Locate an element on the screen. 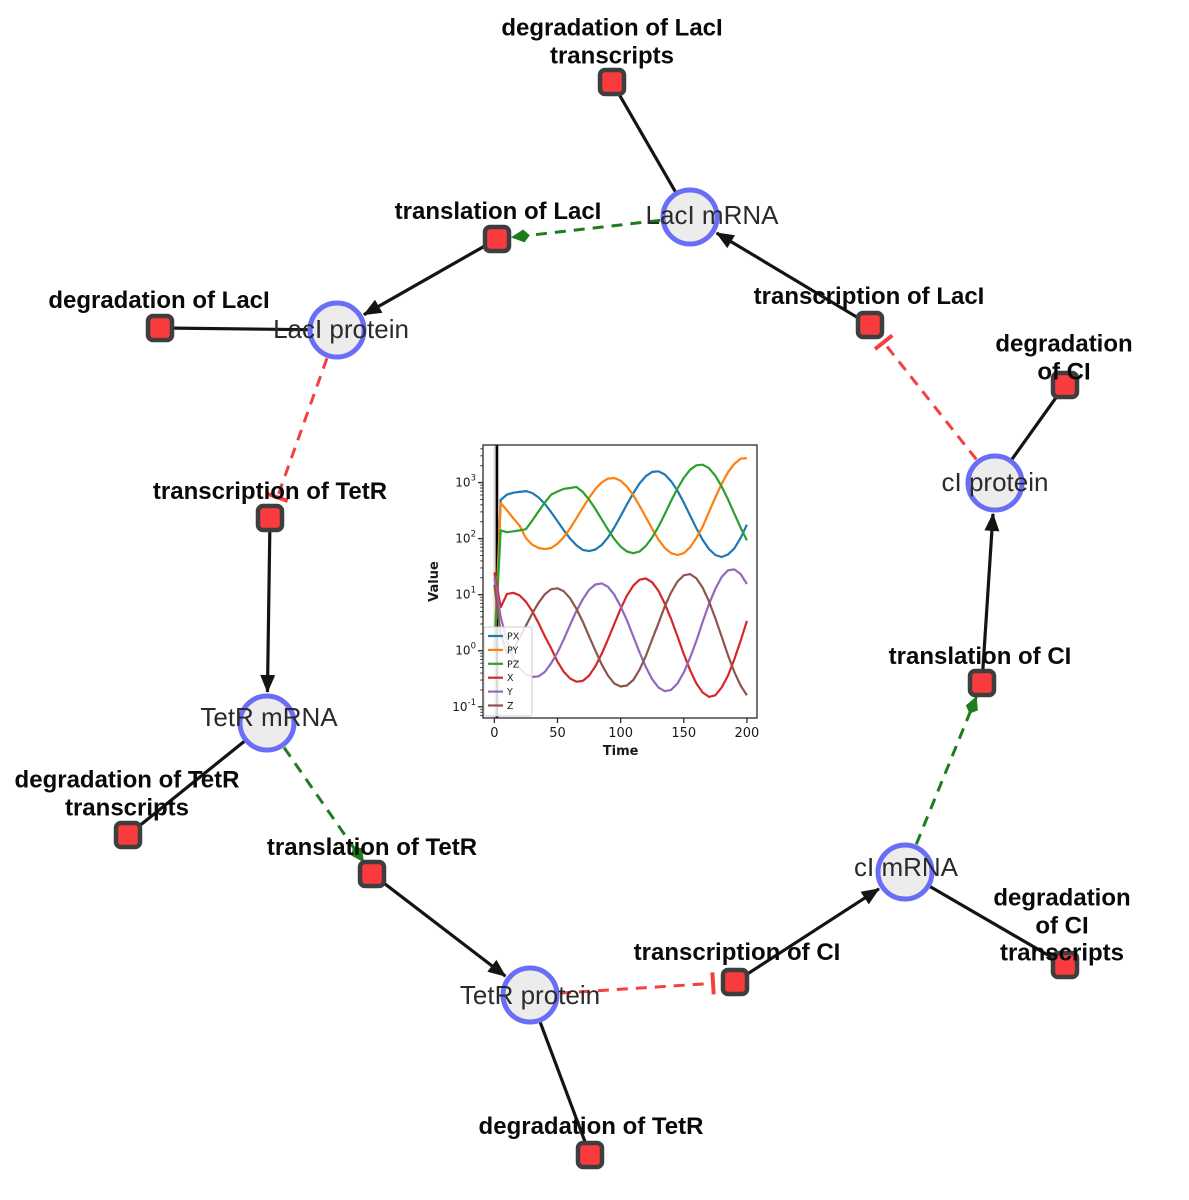 The width and height of the screenshot is (1189, 1200). svg-text: PY is located at coordinates (513, 650).